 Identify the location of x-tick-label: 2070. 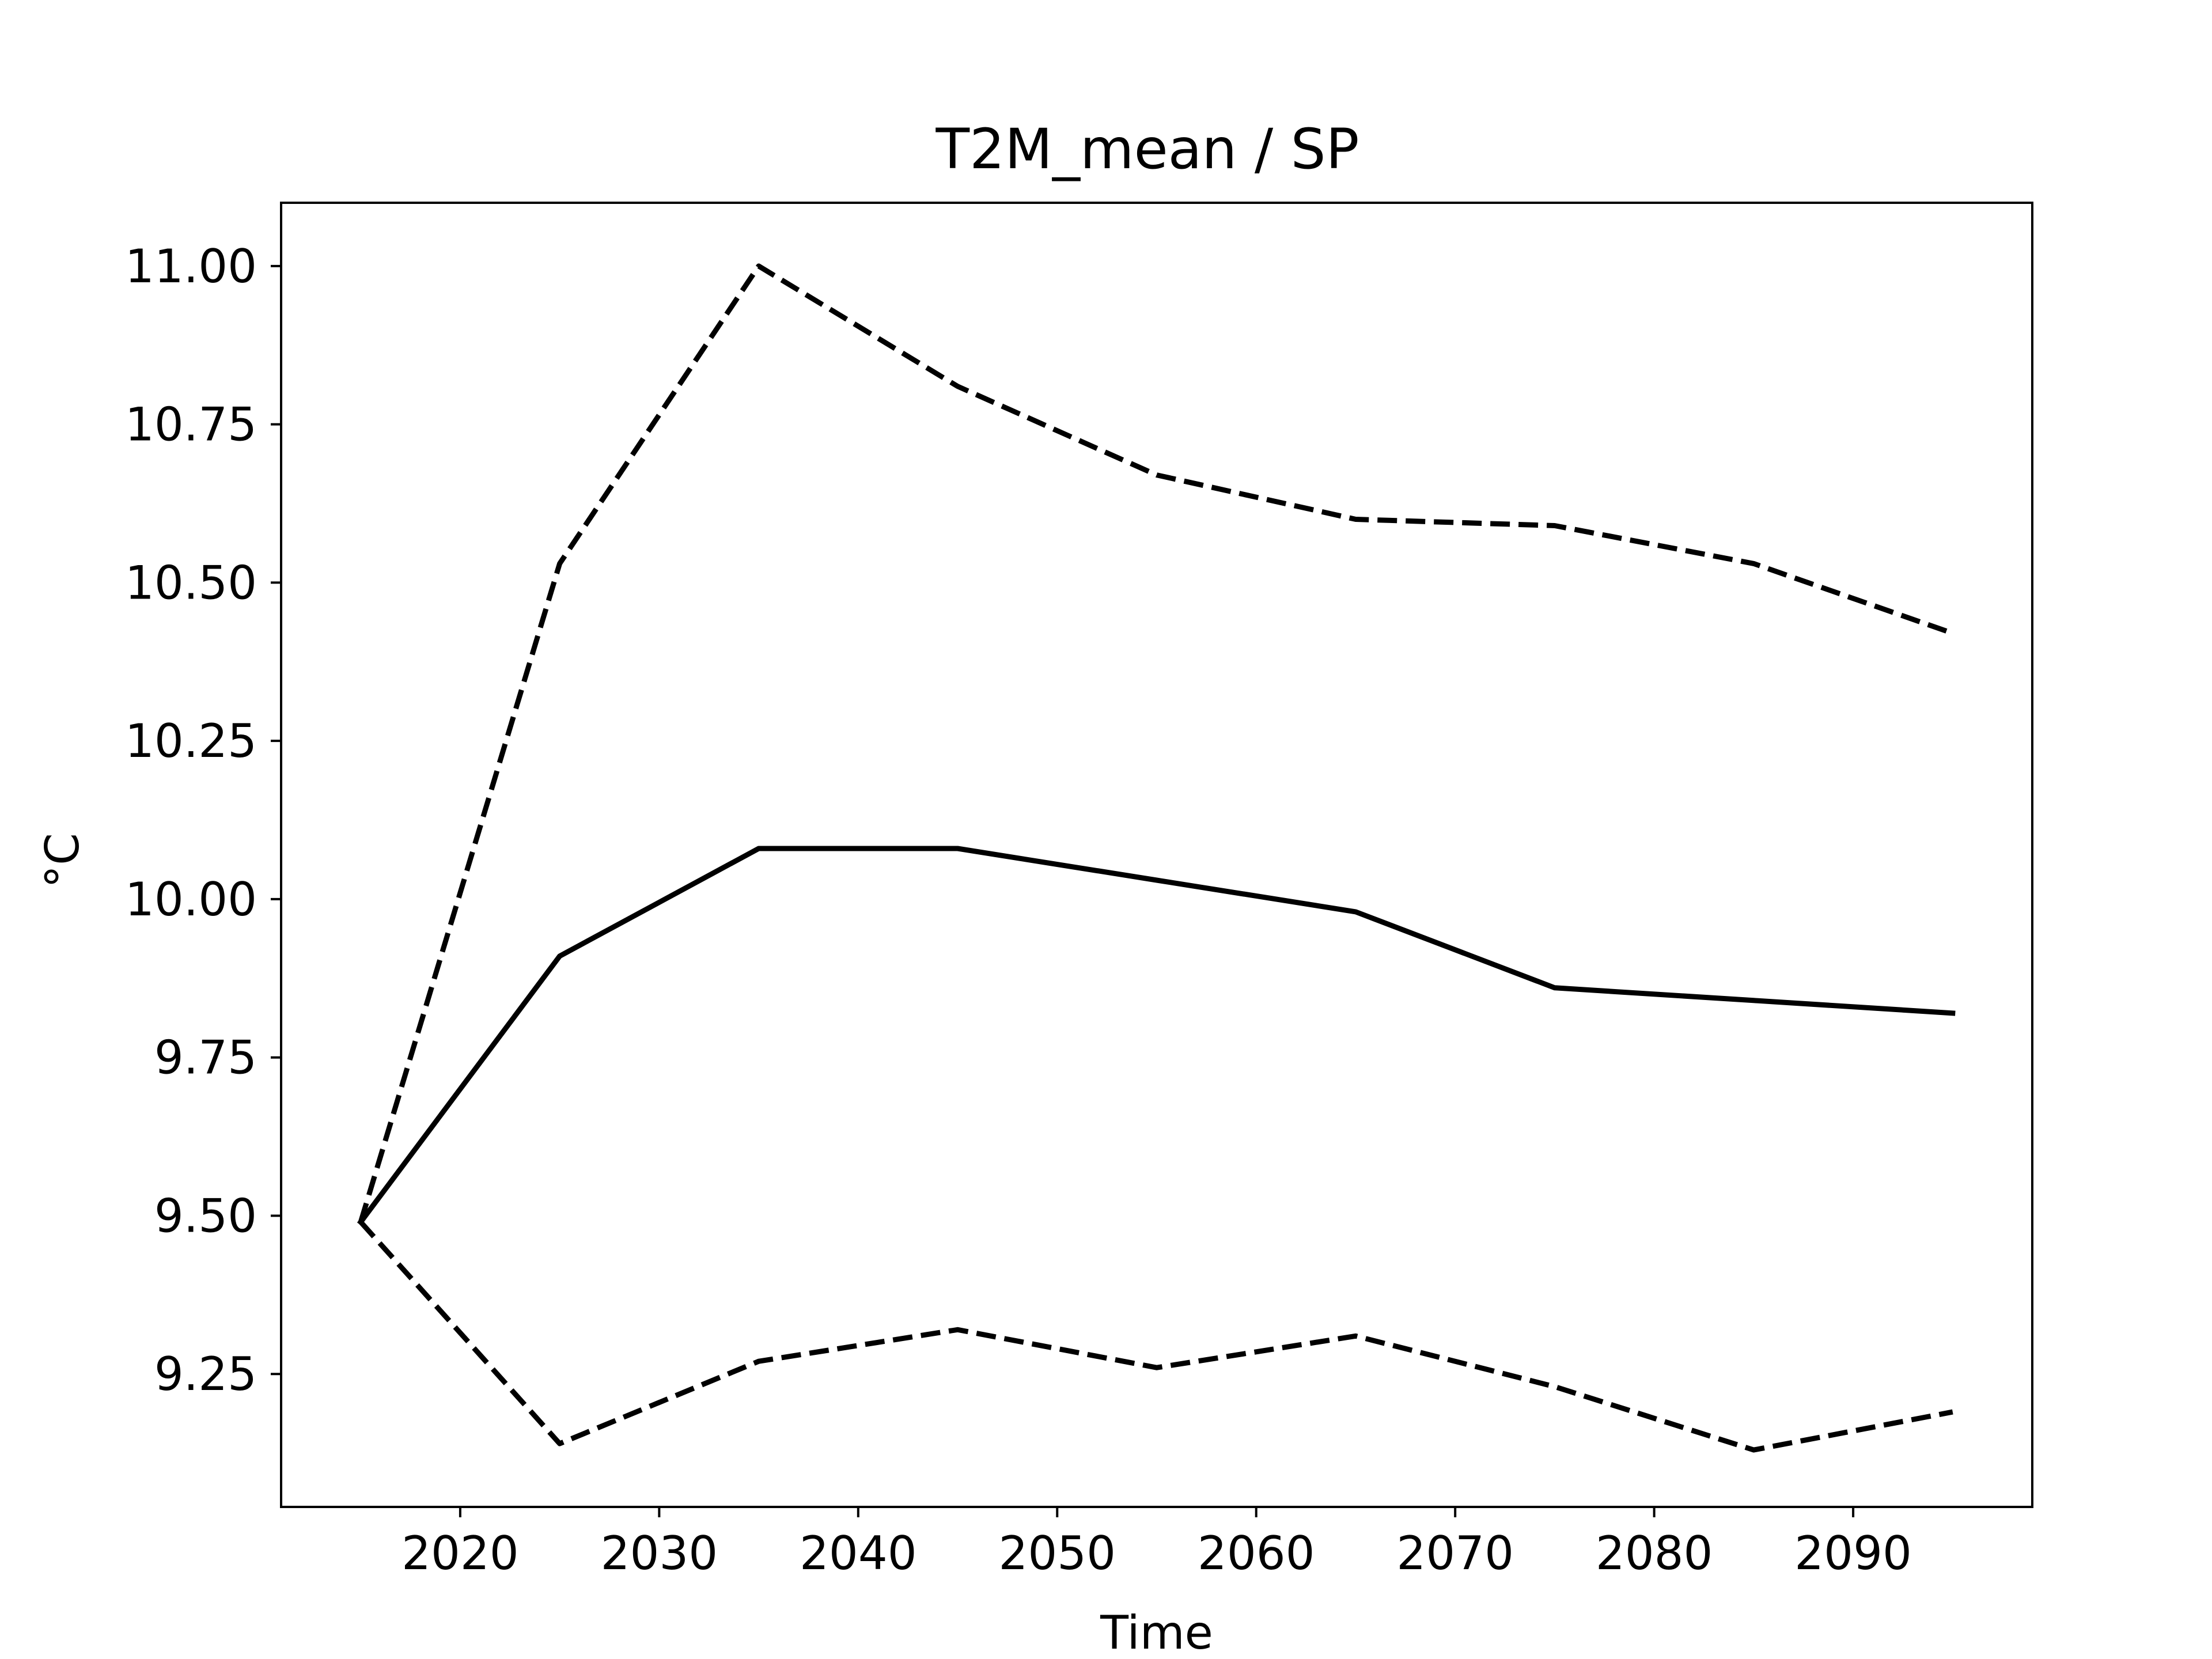
(1455, 1553).